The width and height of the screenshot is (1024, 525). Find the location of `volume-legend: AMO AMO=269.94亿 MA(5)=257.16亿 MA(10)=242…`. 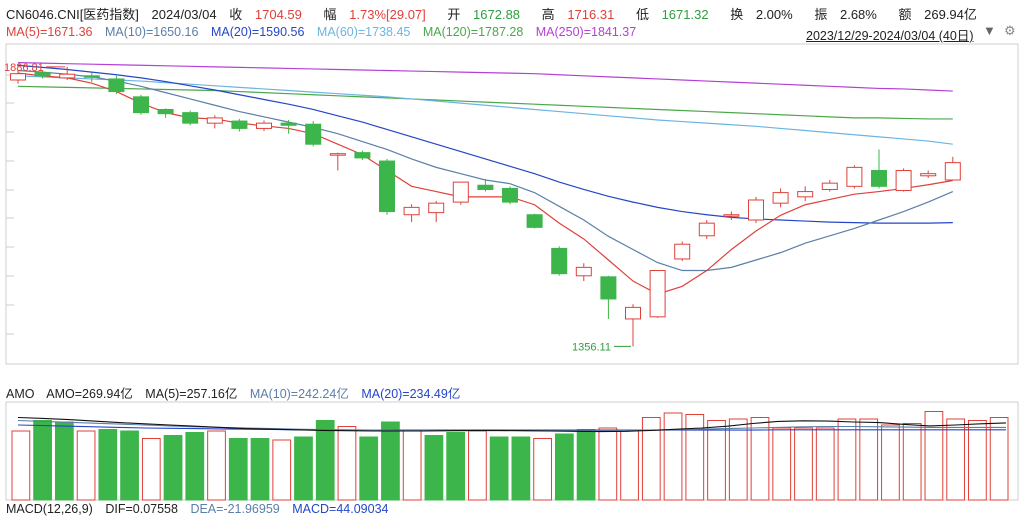

volume-legend: AMO AMO=269.94亿 MA(5)=257.16亿 MA(10)=242… is located at coordinates (237, 392).